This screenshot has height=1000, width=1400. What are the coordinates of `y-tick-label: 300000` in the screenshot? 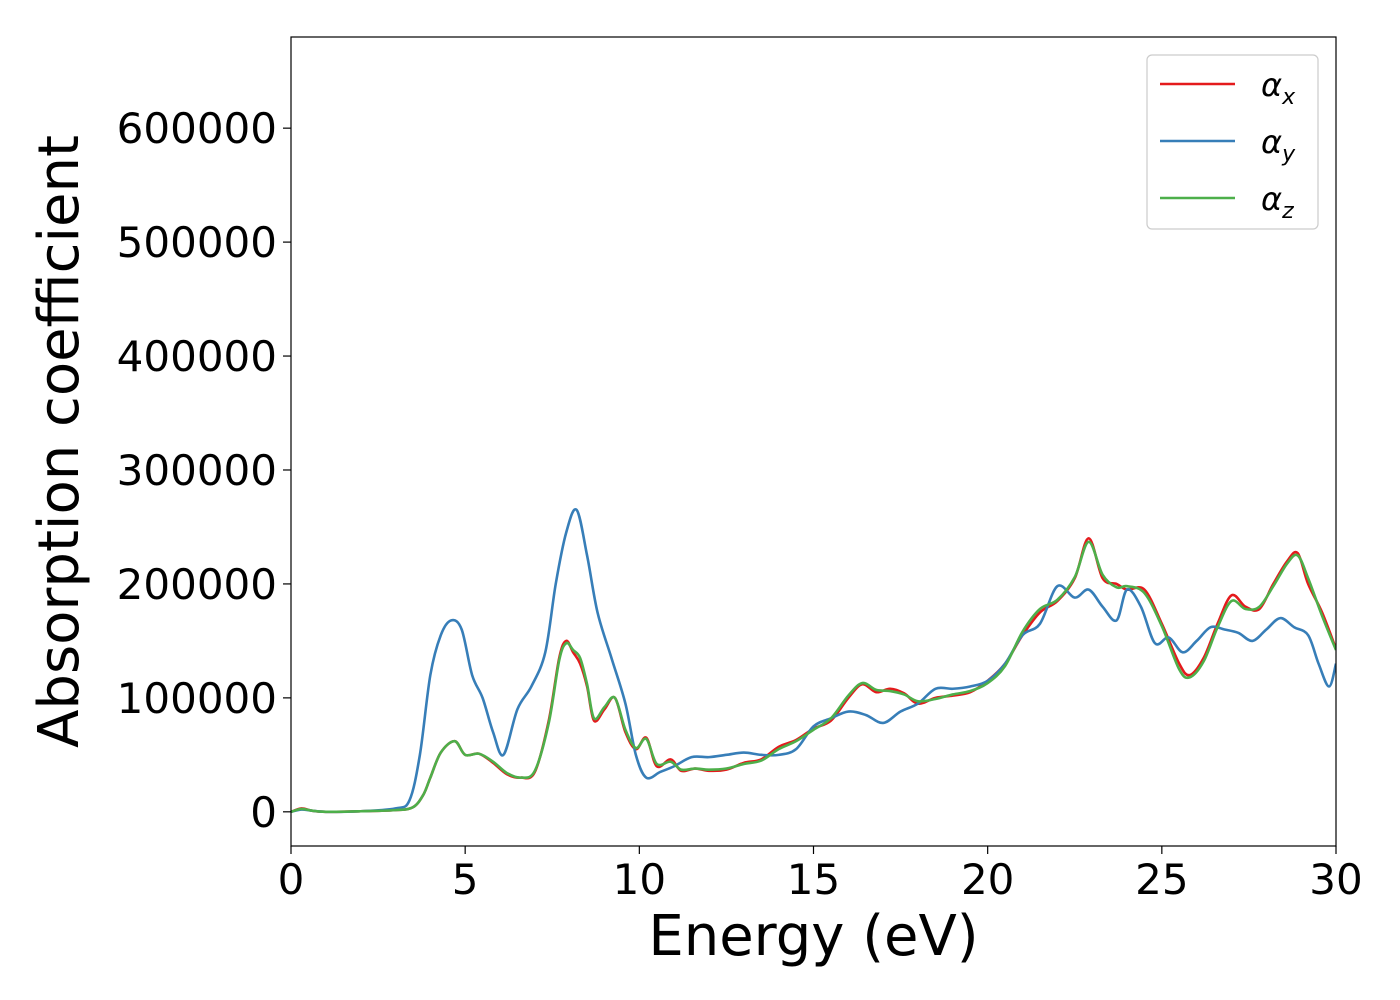 It's located at (197, 470).